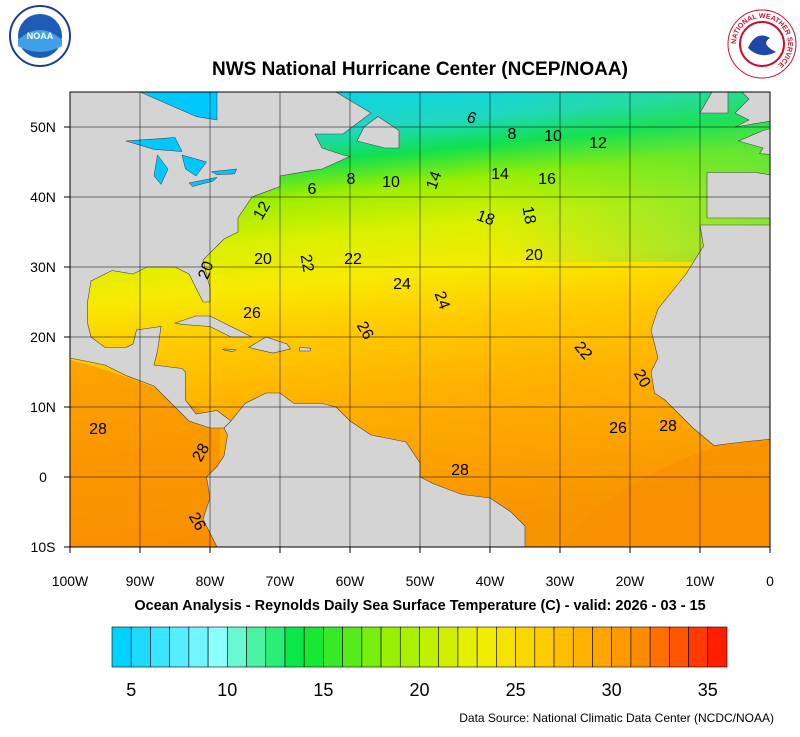 This screenshot has height=737, width=800. What do you see at coordinates (323, 690) in the screenshot?
I see `colorbar-tick-label: 15` at bounding box center [323, 690].